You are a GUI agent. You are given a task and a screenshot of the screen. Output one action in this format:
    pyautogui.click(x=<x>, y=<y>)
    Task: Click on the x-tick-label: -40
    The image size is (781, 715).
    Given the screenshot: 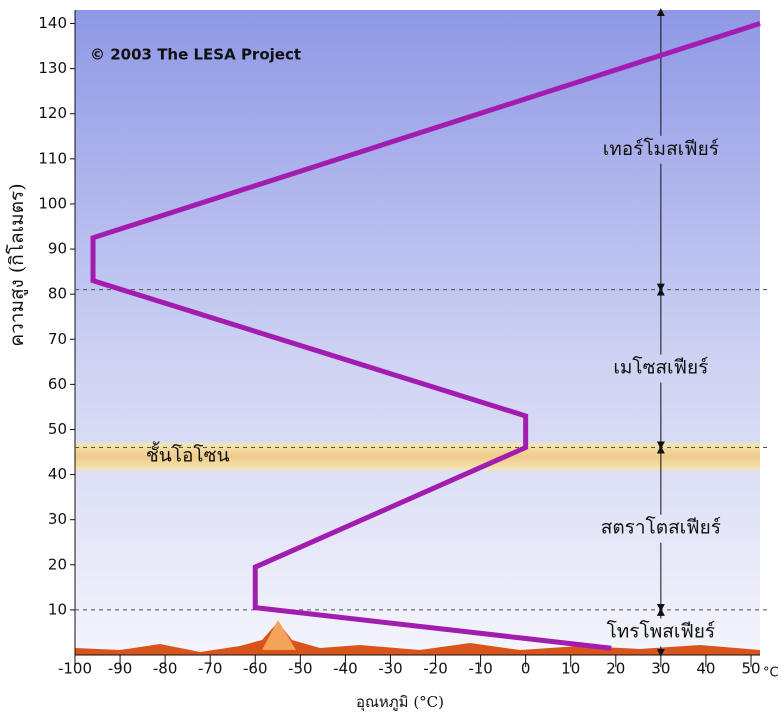 What is the action you would take?
    pyautogui.click(x=345, y=669)
    